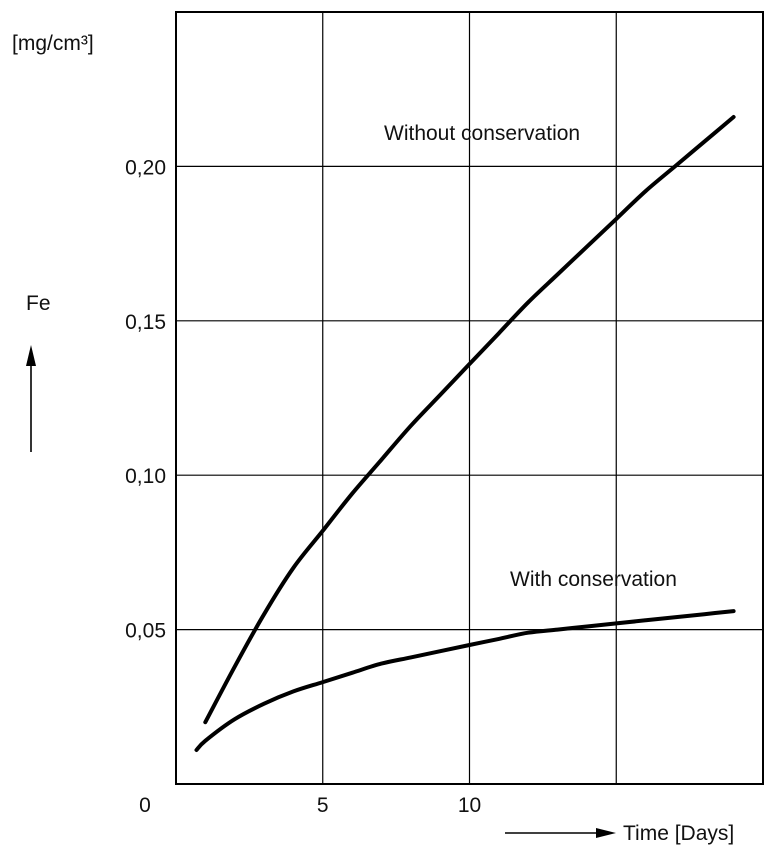 The image size is (780, 848). I want to click on x-tick-label: 5, so click(323, 805).